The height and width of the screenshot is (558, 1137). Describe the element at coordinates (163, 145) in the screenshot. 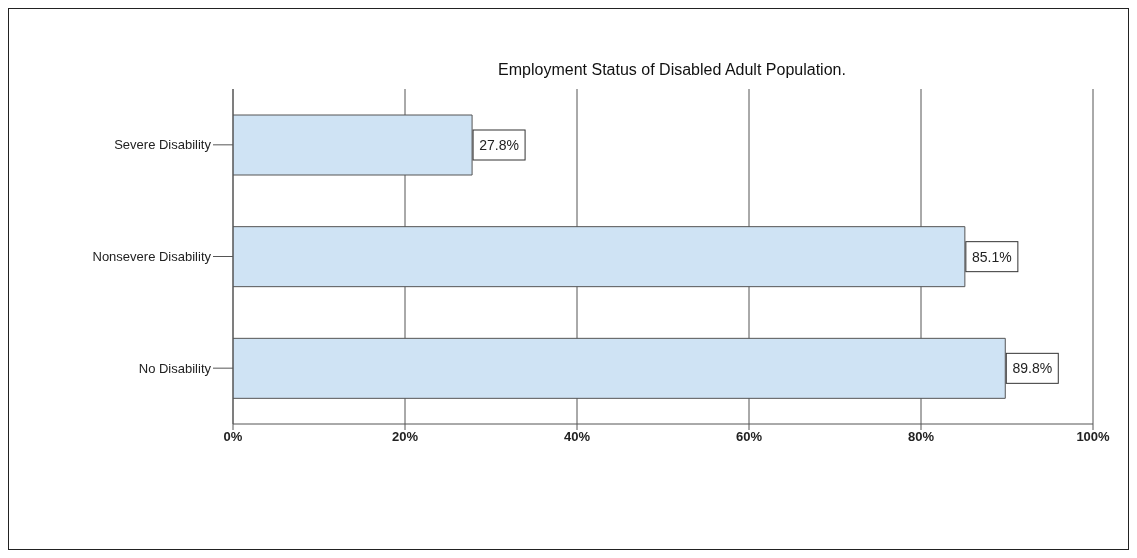

I see `y-tick-label: Severe Disability` at that location.